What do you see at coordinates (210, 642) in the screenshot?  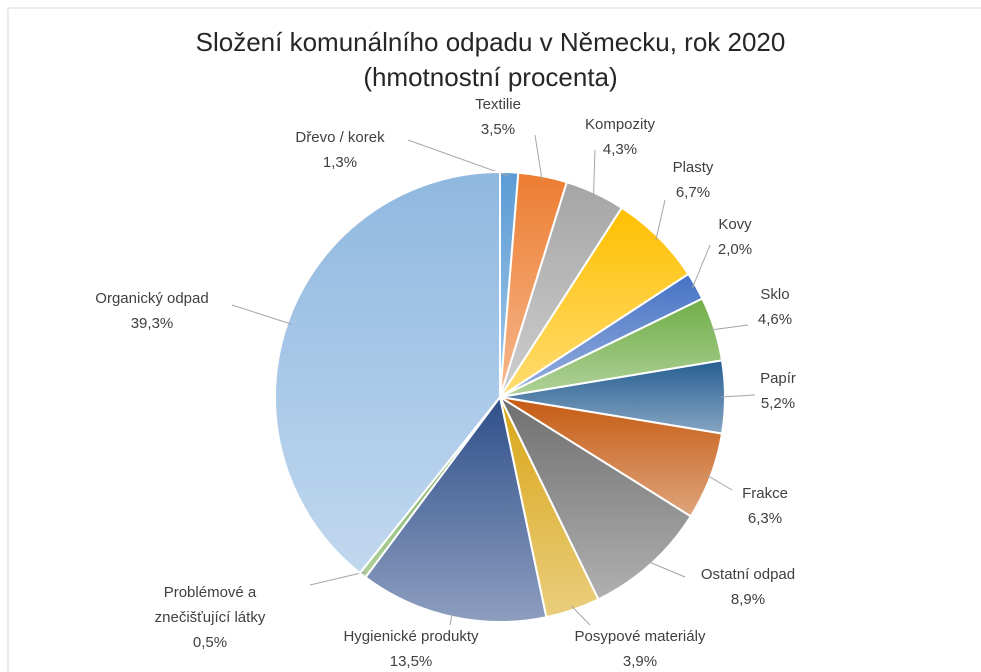 I see `label-value: 0,5%` at bounding box center [210, 642].